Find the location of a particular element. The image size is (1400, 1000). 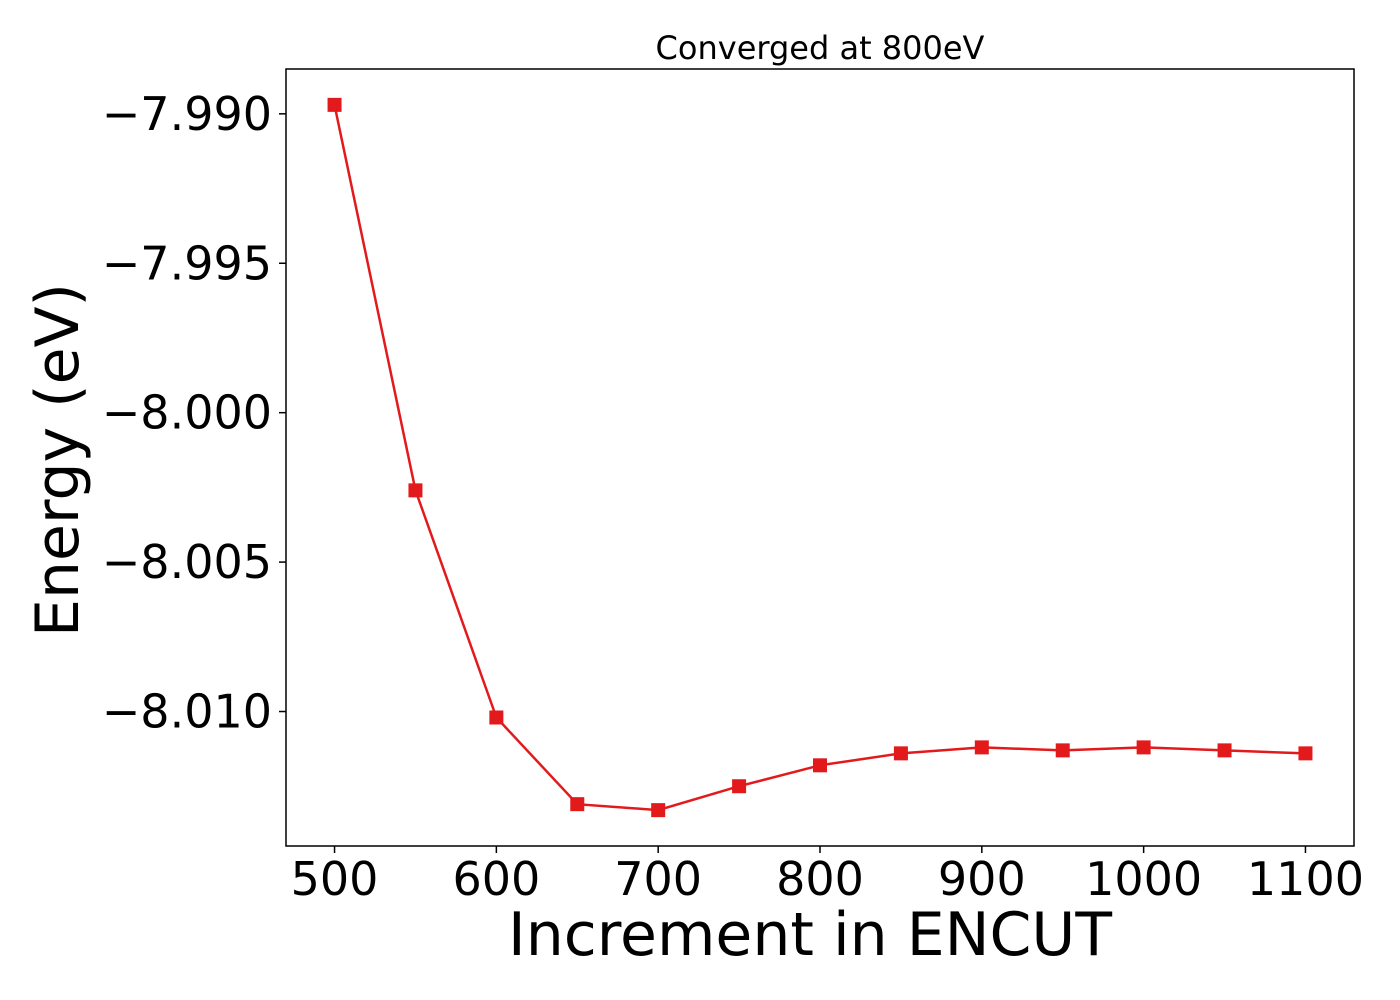

y-axis: −7.990 −7.995 −8.000 −8.005 −8.010 is located at coordinates (194, 413).